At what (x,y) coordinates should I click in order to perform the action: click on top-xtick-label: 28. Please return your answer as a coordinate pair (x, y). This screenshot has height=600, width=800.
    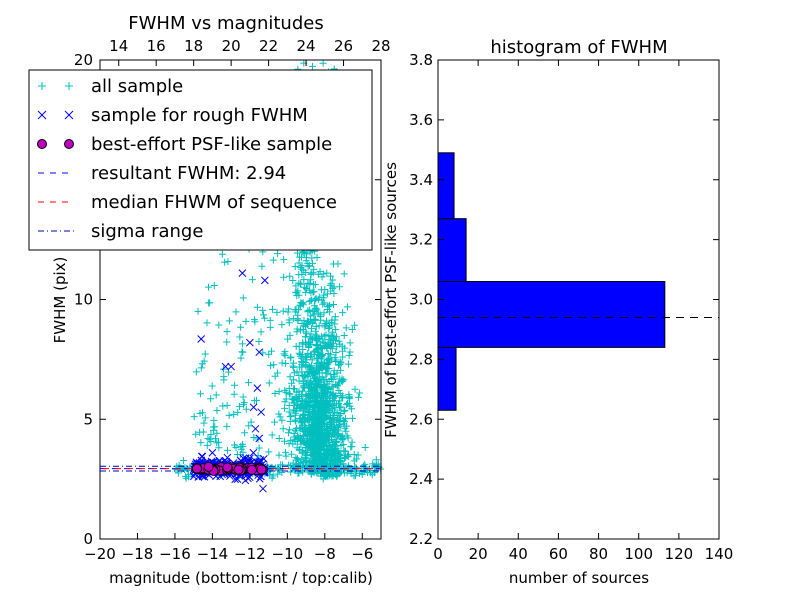
    Looking at the image, I should click on (380, 46).